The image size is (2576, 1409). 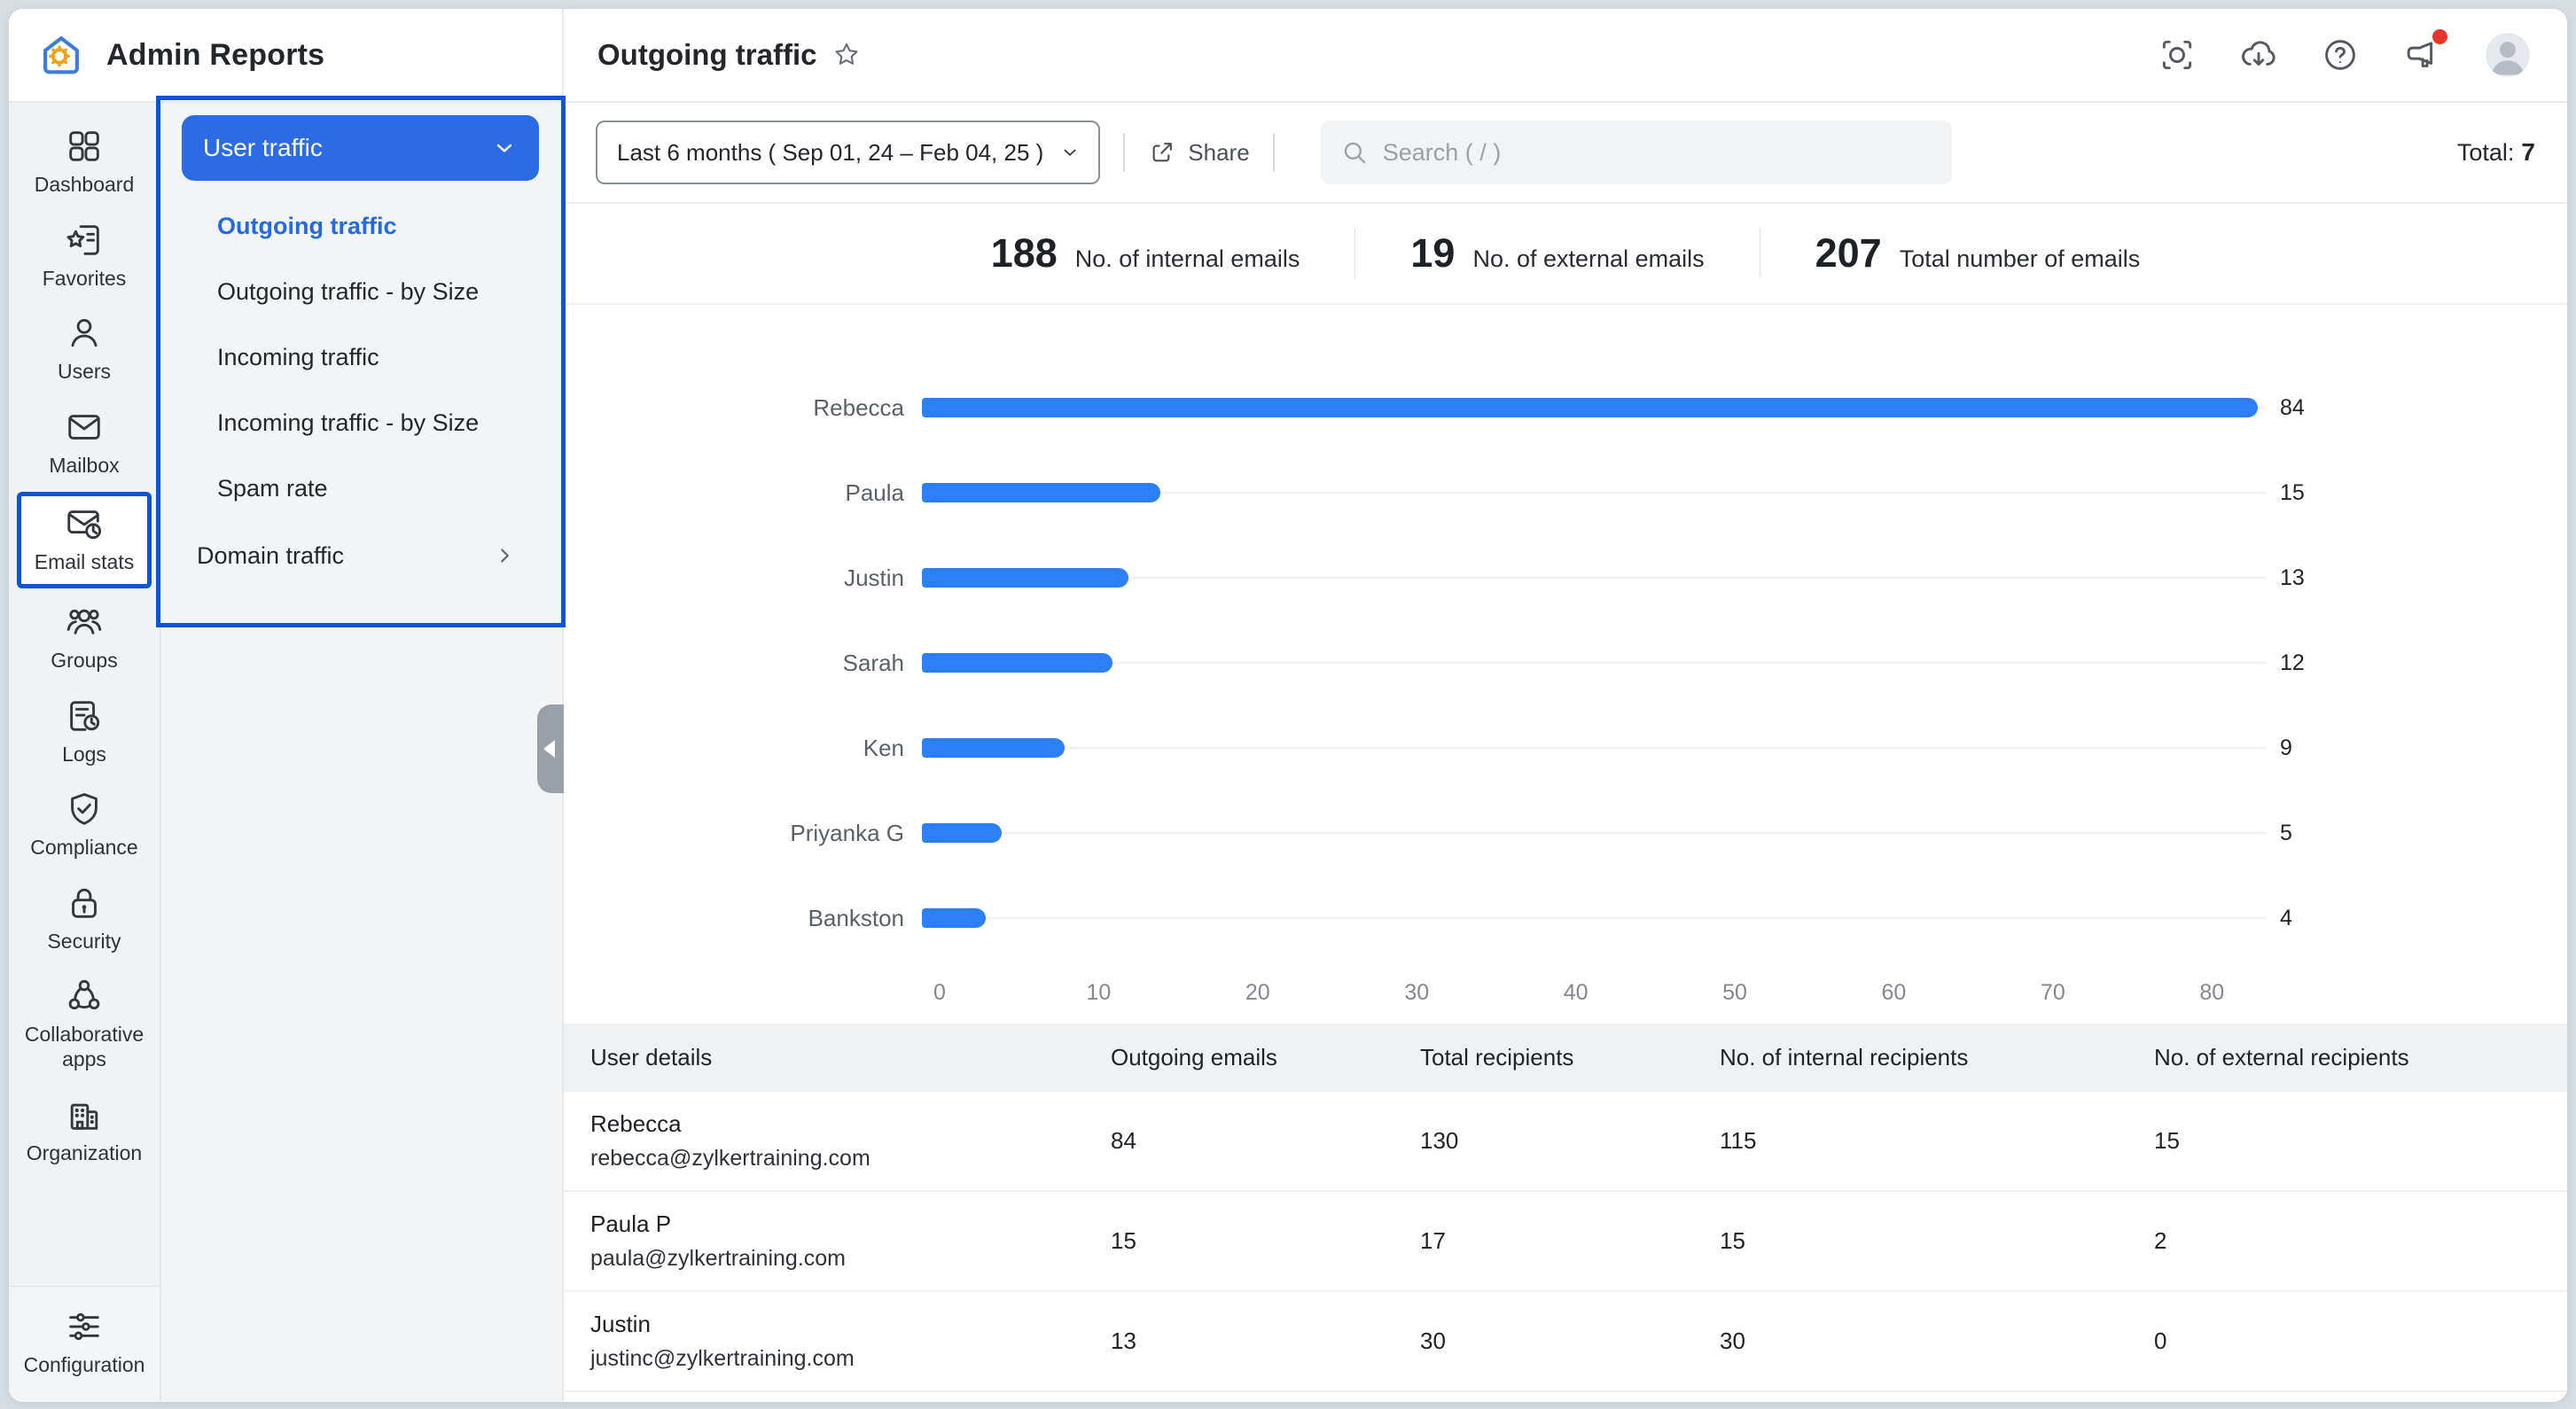 I want to click on stat-value: 188, so click(x=1024, y=253).